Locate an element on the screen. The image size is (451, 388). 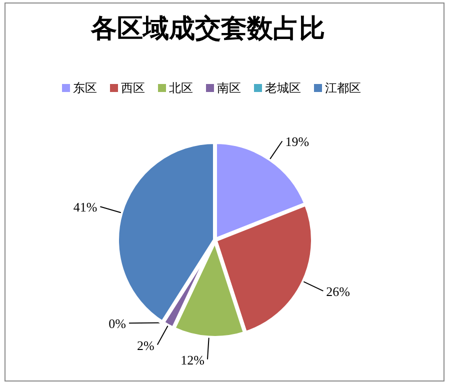
data-label: 19% is located at coordinates (297, 142).